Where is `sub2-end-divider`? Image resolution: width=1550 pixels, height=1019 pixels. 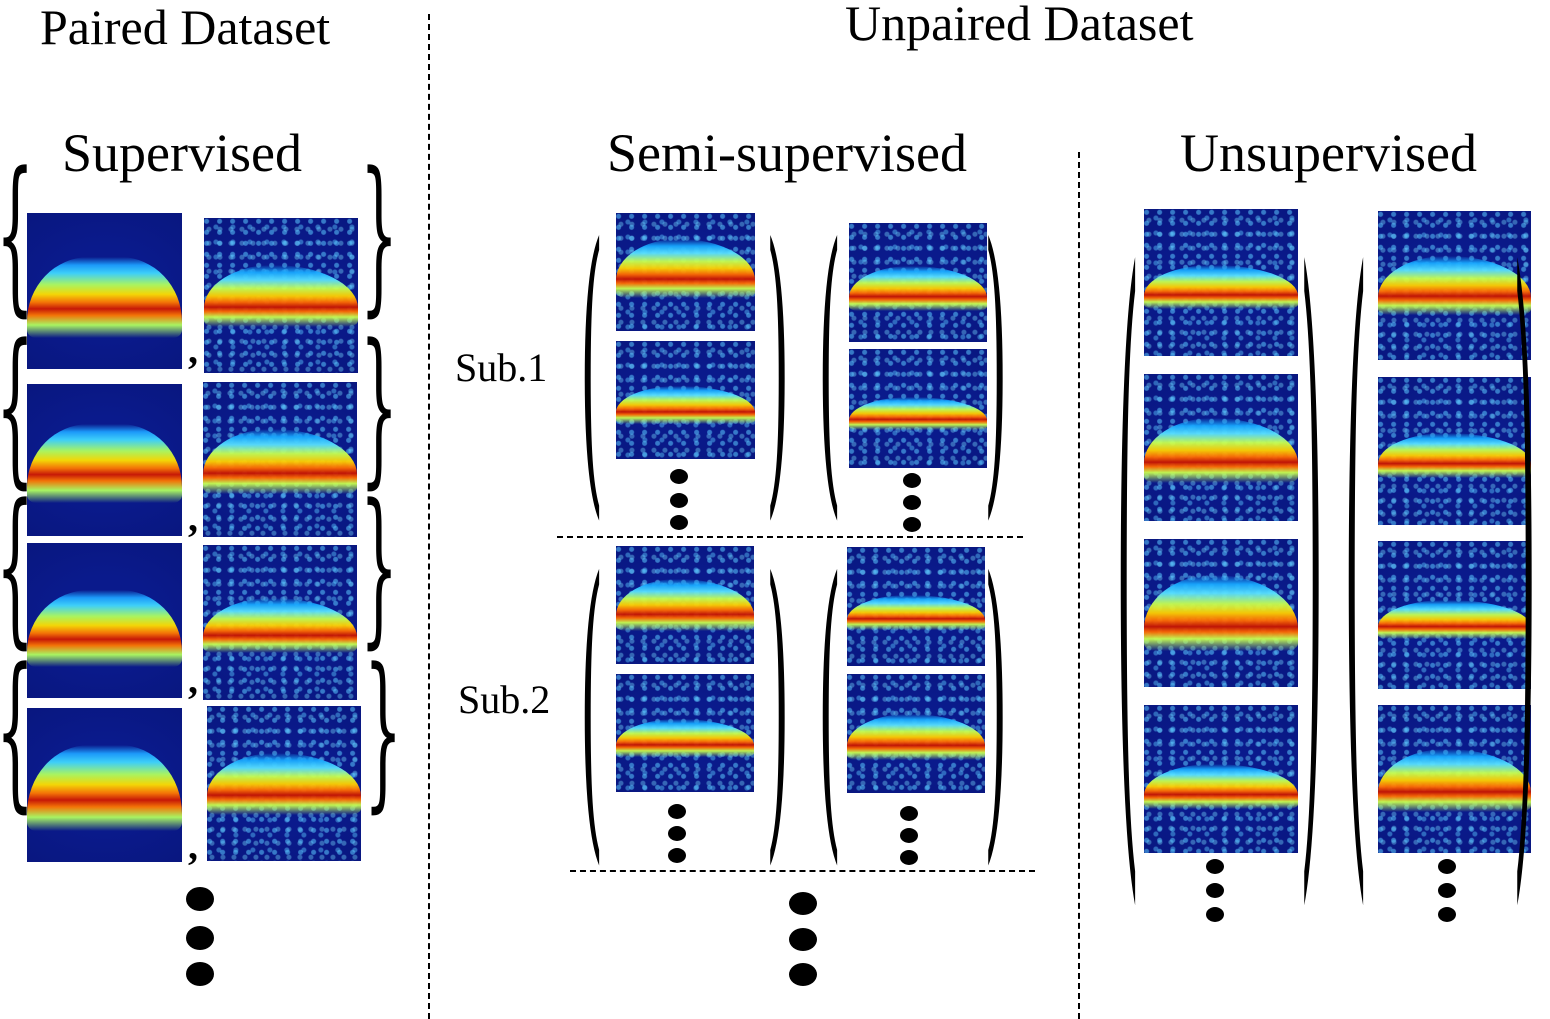 sub2-end-divider is located at coordinates (802, 871).